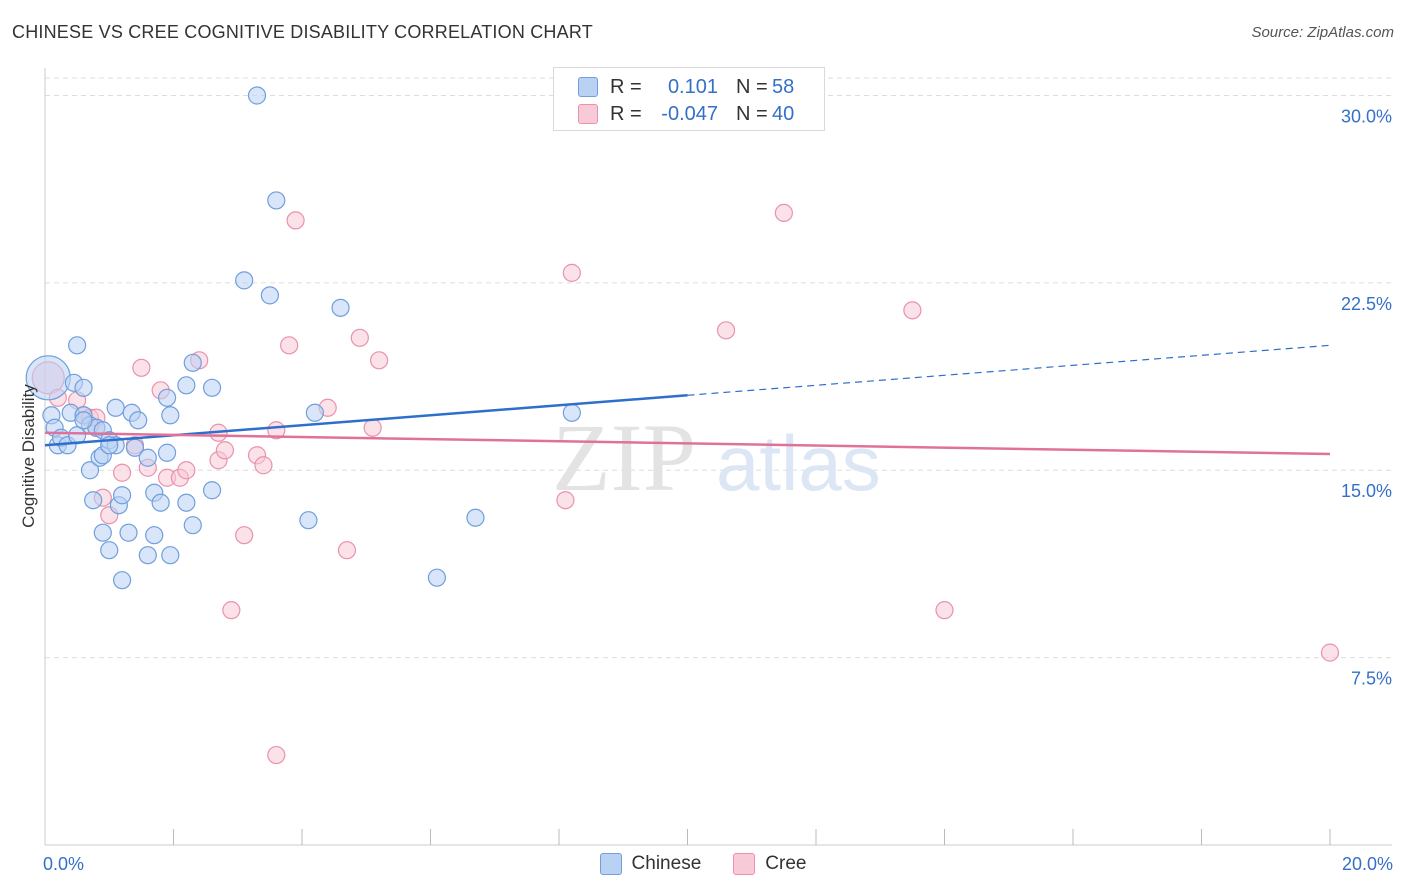 The width and height of the screenshot is (1406, 892). Describe the element at coordinates (1322, 32) in the screenshot. I see `source-label: Source: ZipAtlas.com` at that location.